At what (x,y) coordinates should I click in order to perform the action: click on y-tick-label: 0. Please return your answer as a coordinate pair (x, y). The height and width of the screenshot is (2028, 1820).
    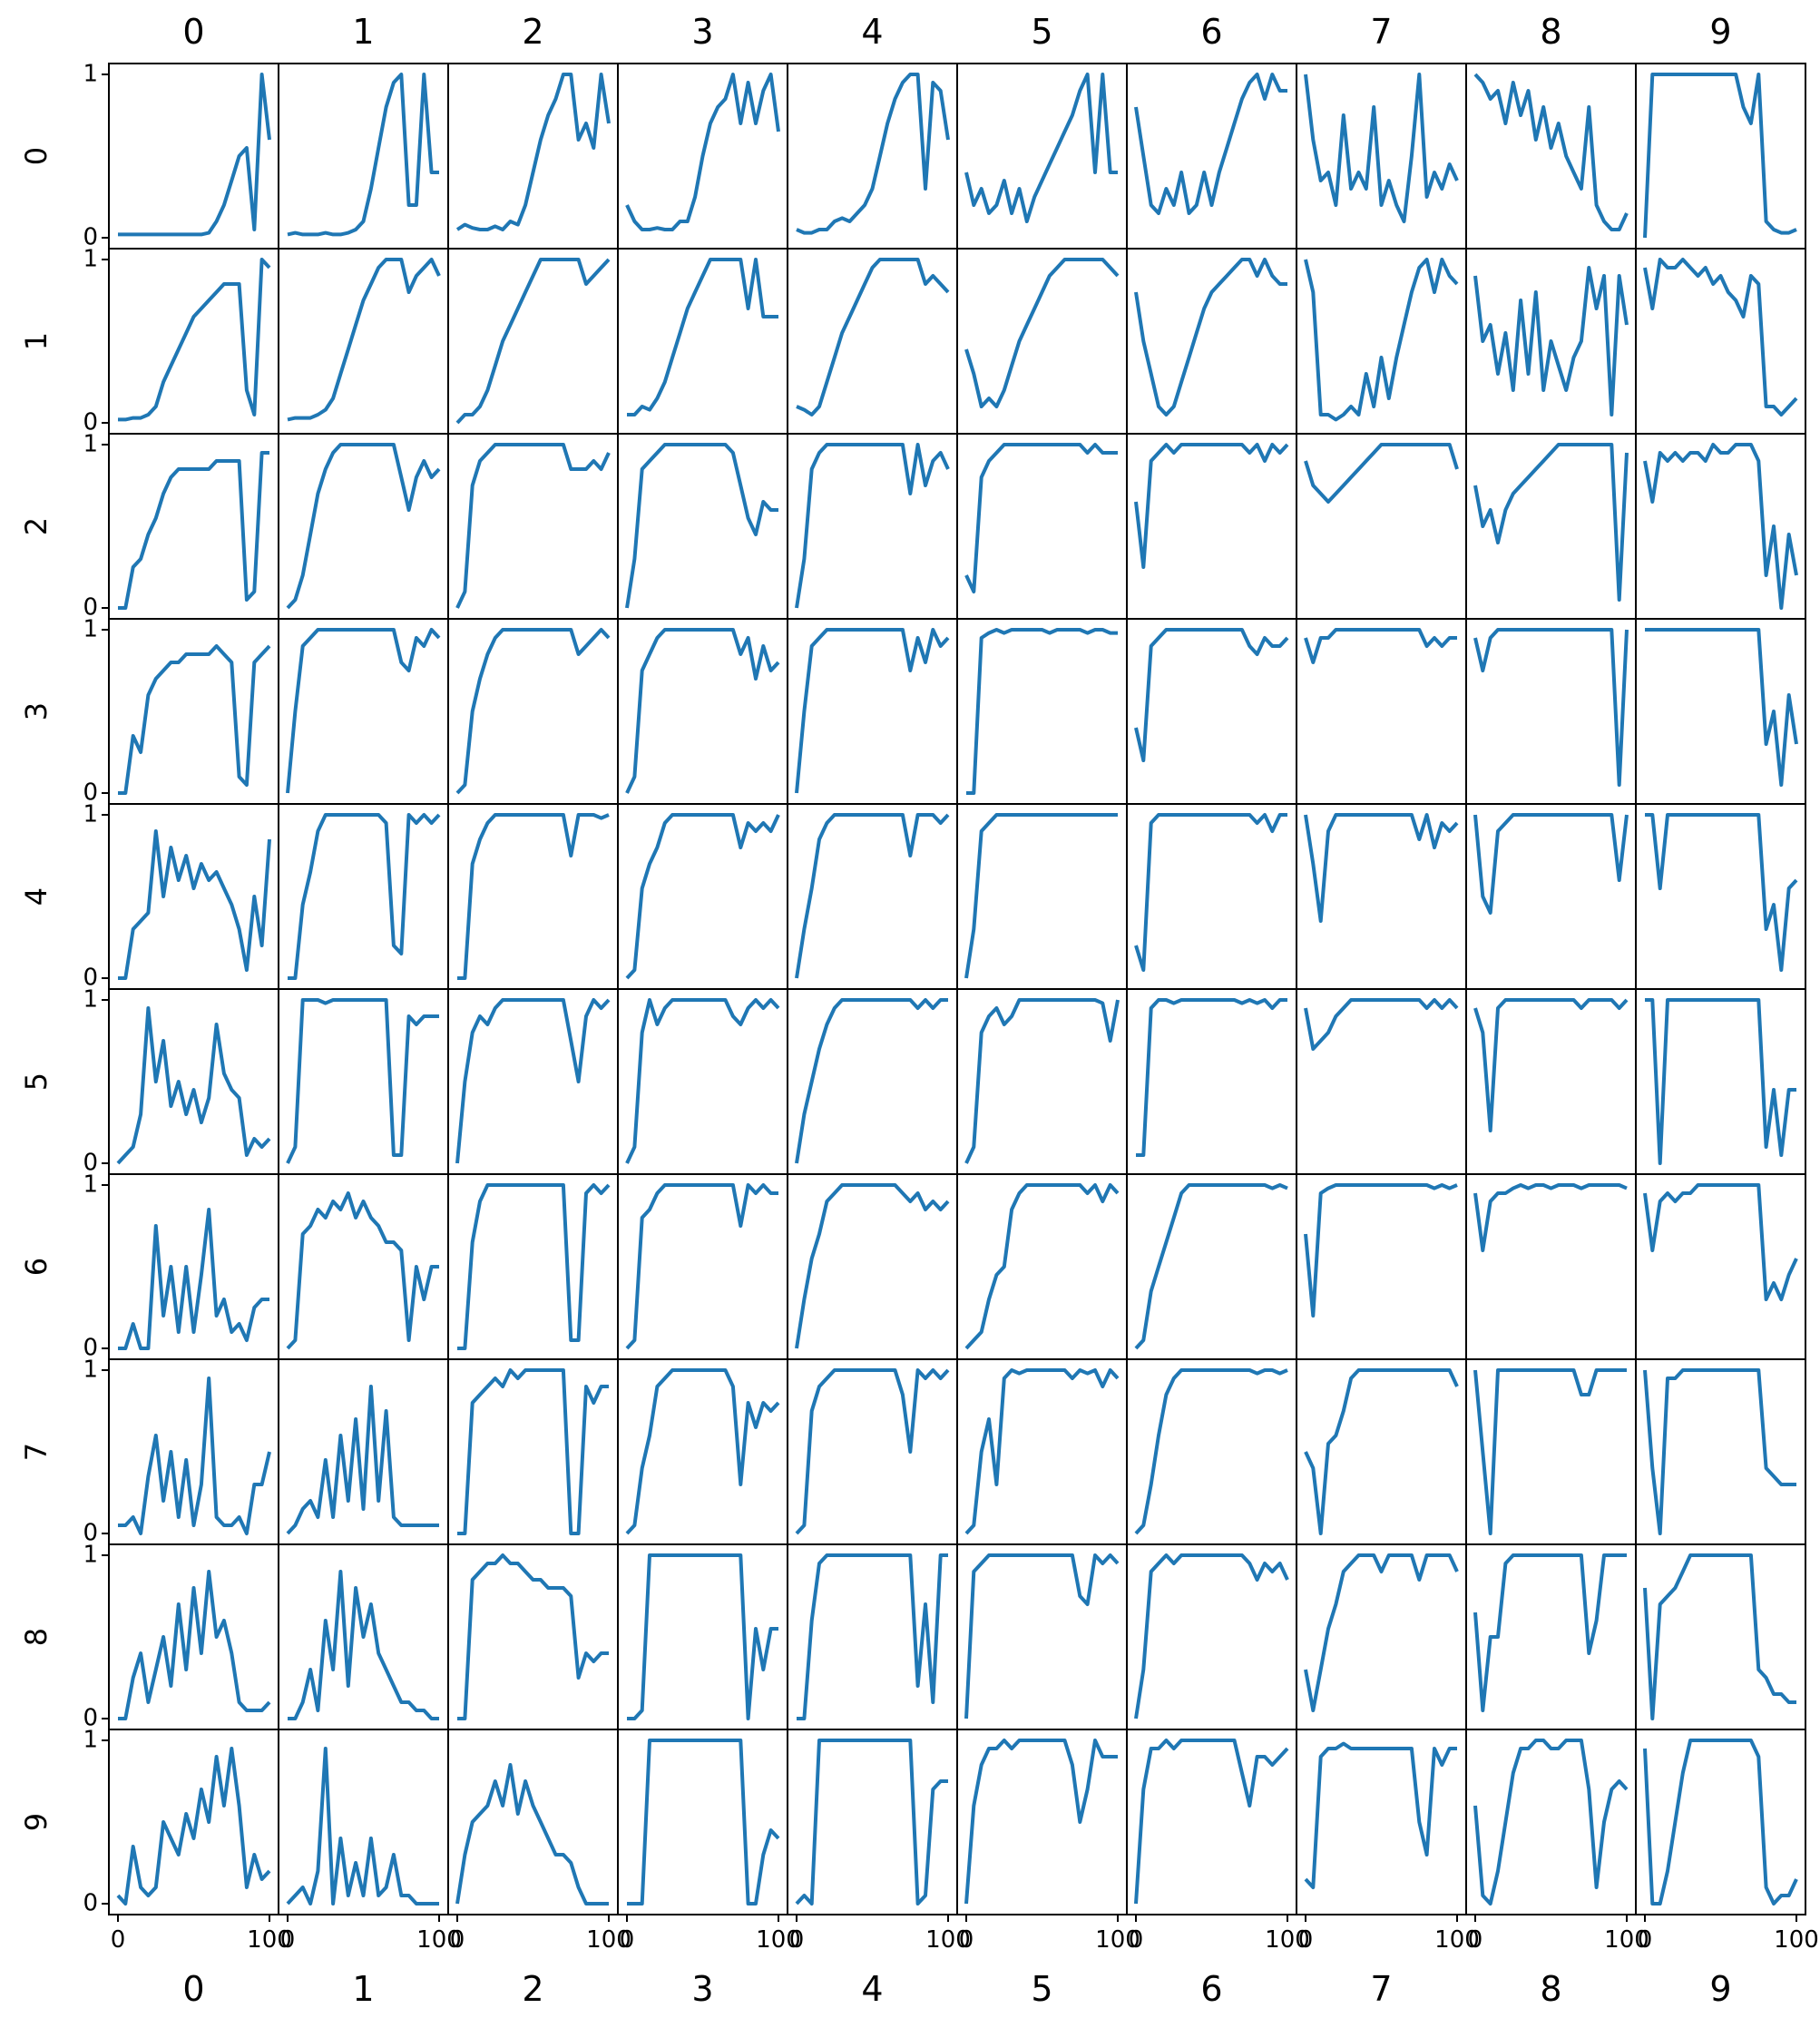
    Looking at the image, I should click on (90, 1163).